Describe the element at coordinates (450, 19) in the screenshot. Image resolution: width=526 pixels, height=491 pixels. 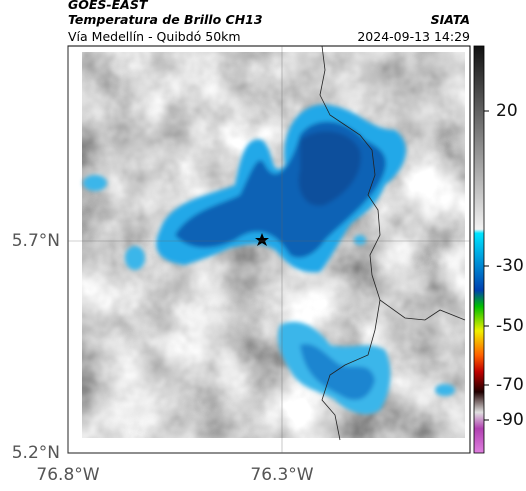
I see `source: SIATA` at that location.